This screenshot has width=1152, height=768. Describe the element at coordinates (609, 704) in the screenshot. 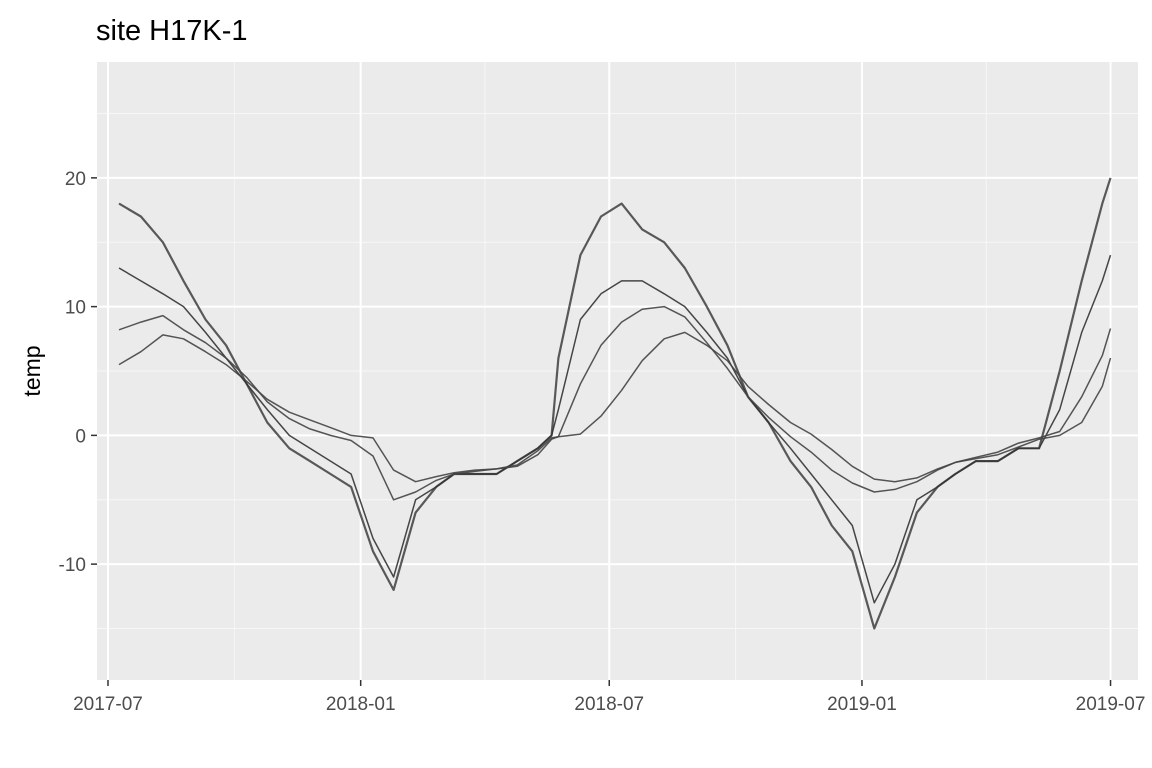

I see `x-tick-label: 2018-07` at that location.